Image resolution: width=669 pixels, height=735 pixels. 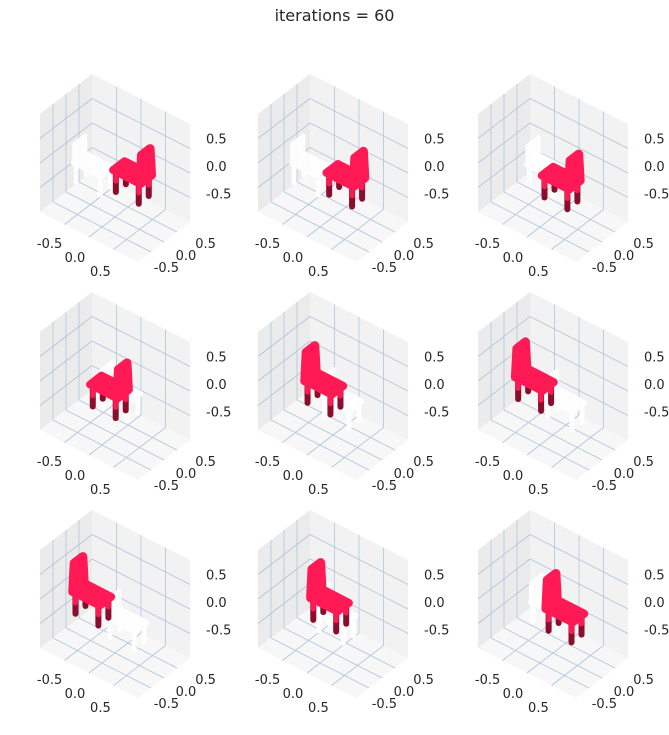 I want to click on subplot-4: -0.50.00.50.50.0-0.50.50.0-0.5, so click(x=134, y=395).